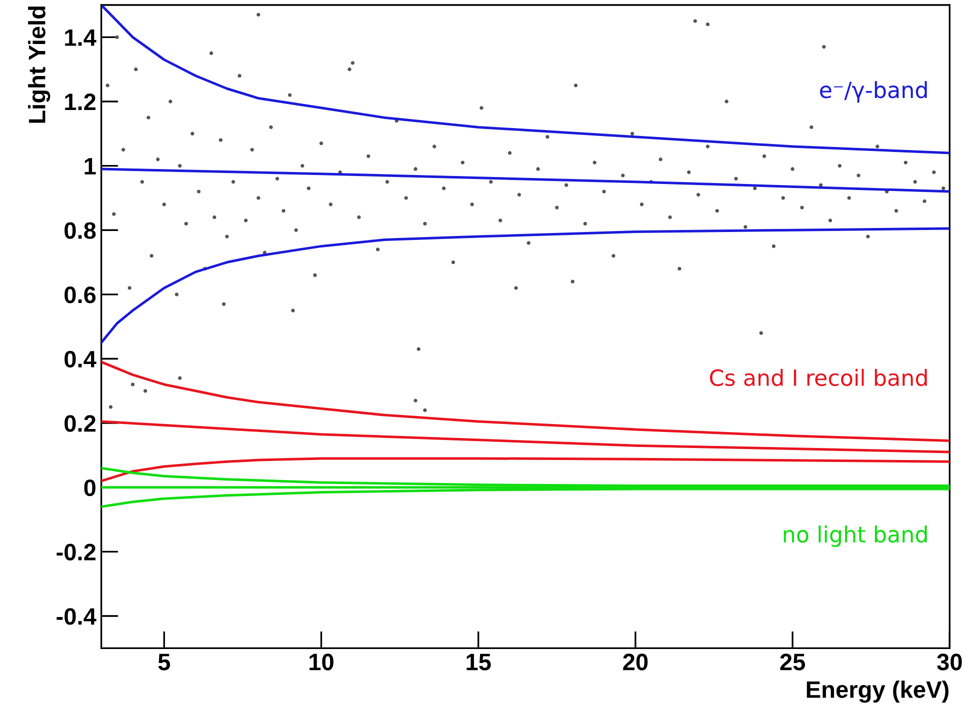 This screenshot has height=717, width=974. What do you see at coordinates (793, 662) in the screenshot?
I see `x-tick-label: 25` at bounding box center [793, 662].